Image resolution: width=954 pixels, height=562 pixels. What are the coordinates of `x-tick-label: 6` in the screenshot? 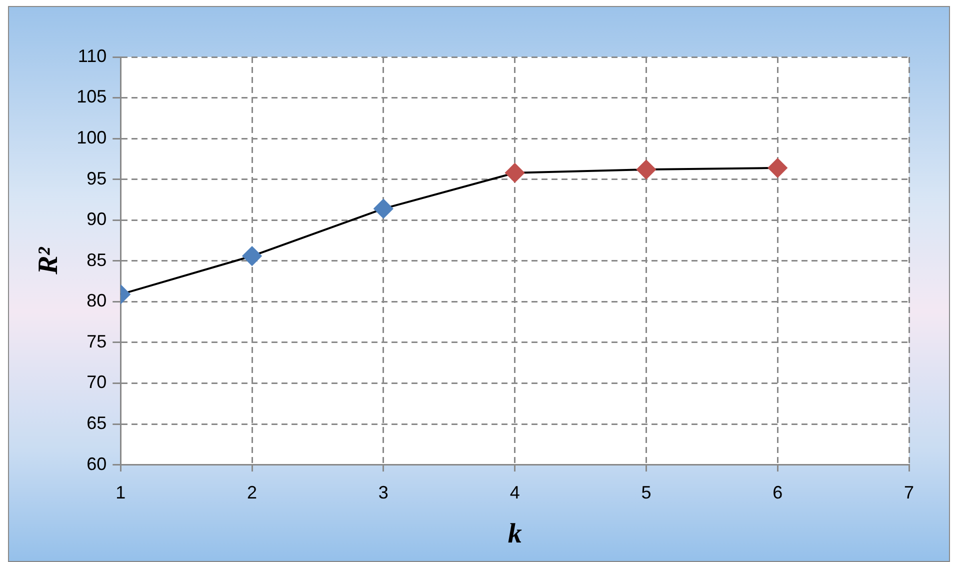 It's located at (777, 492).